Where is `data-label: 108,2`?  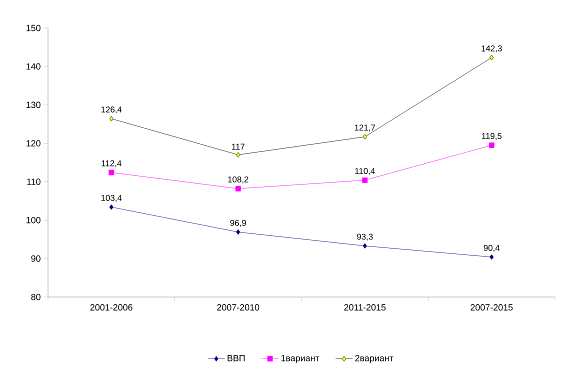 data-label: 108,2 is located at coordinates (238, 180).